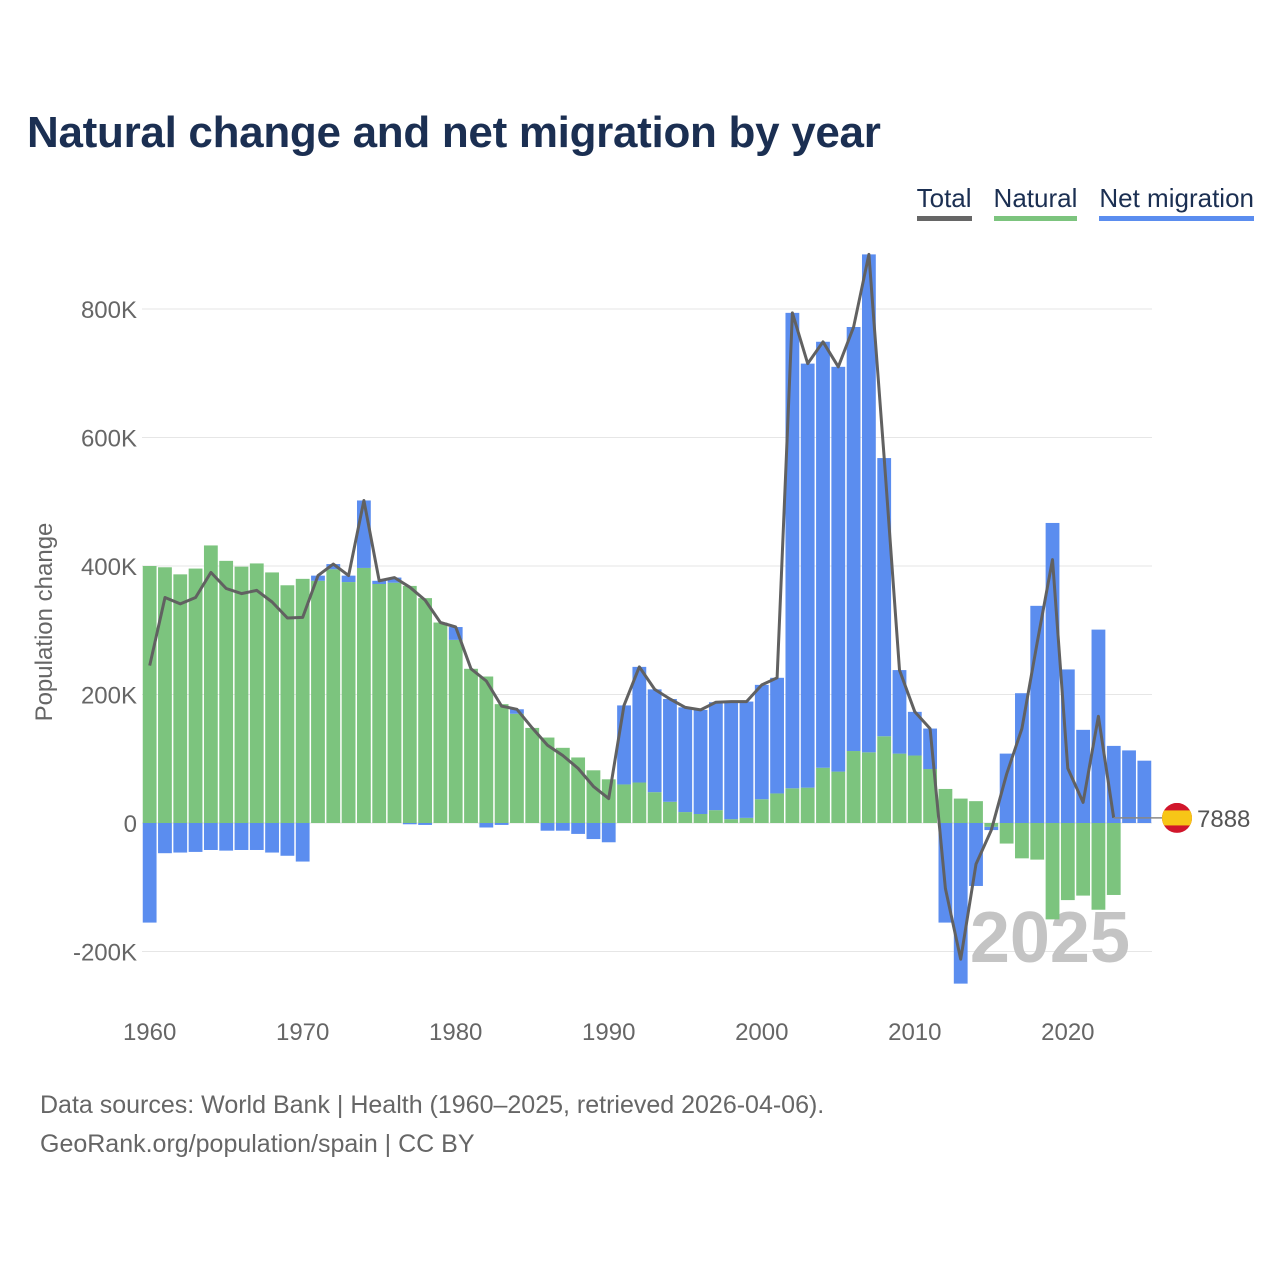  Describe the element at coordinates (302, 1032) in the screenshot. I see `x-tick-label: 1970` at that location.